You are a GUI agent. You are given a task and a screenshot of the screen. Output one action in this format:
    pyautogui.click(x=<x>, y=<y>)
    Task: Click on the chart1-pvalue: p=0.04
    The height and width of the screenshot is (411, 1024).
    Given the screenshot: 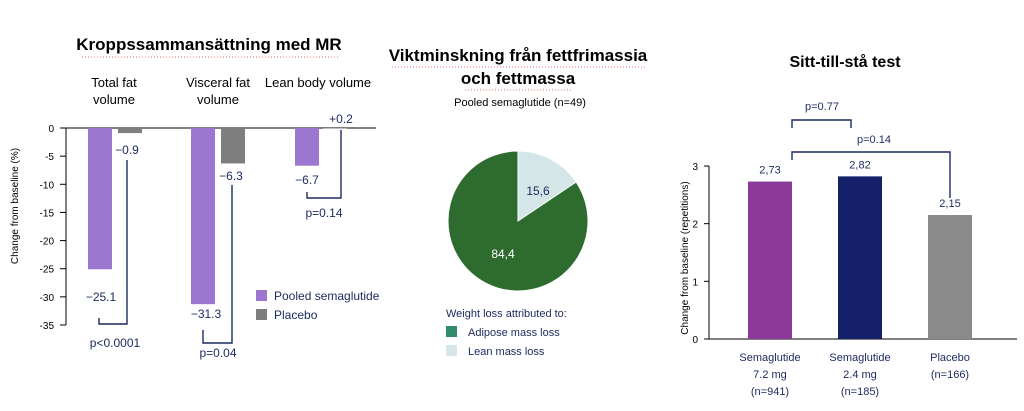 What is the action you would take?
    pyautogui.click(x=217, y=353)
    